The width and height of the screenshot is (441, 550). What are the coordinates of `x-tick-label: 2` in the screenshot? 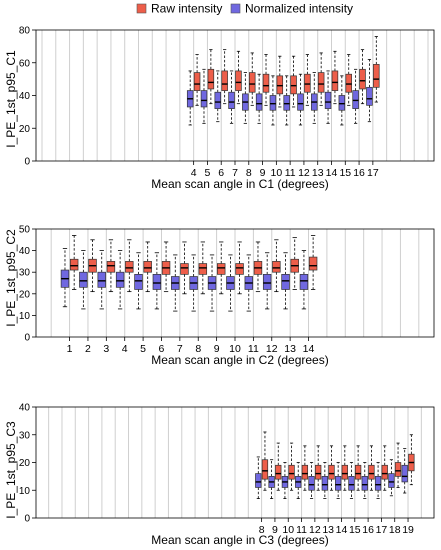 It's located at (88, 349).